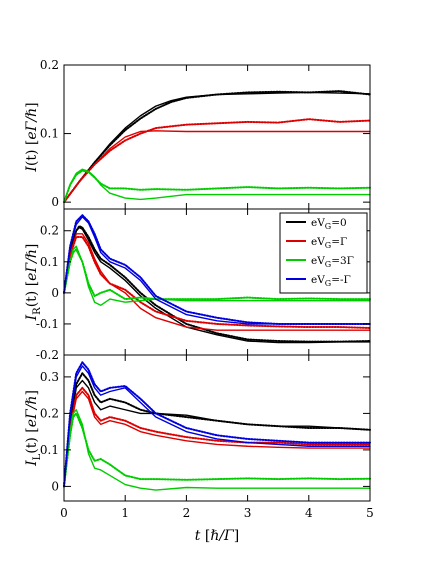 The width and height of the screenshot is (436, 564). Describe the element at coordinates (248, 513) in the screenshot. I see `x-tick-label: 3` at that location.